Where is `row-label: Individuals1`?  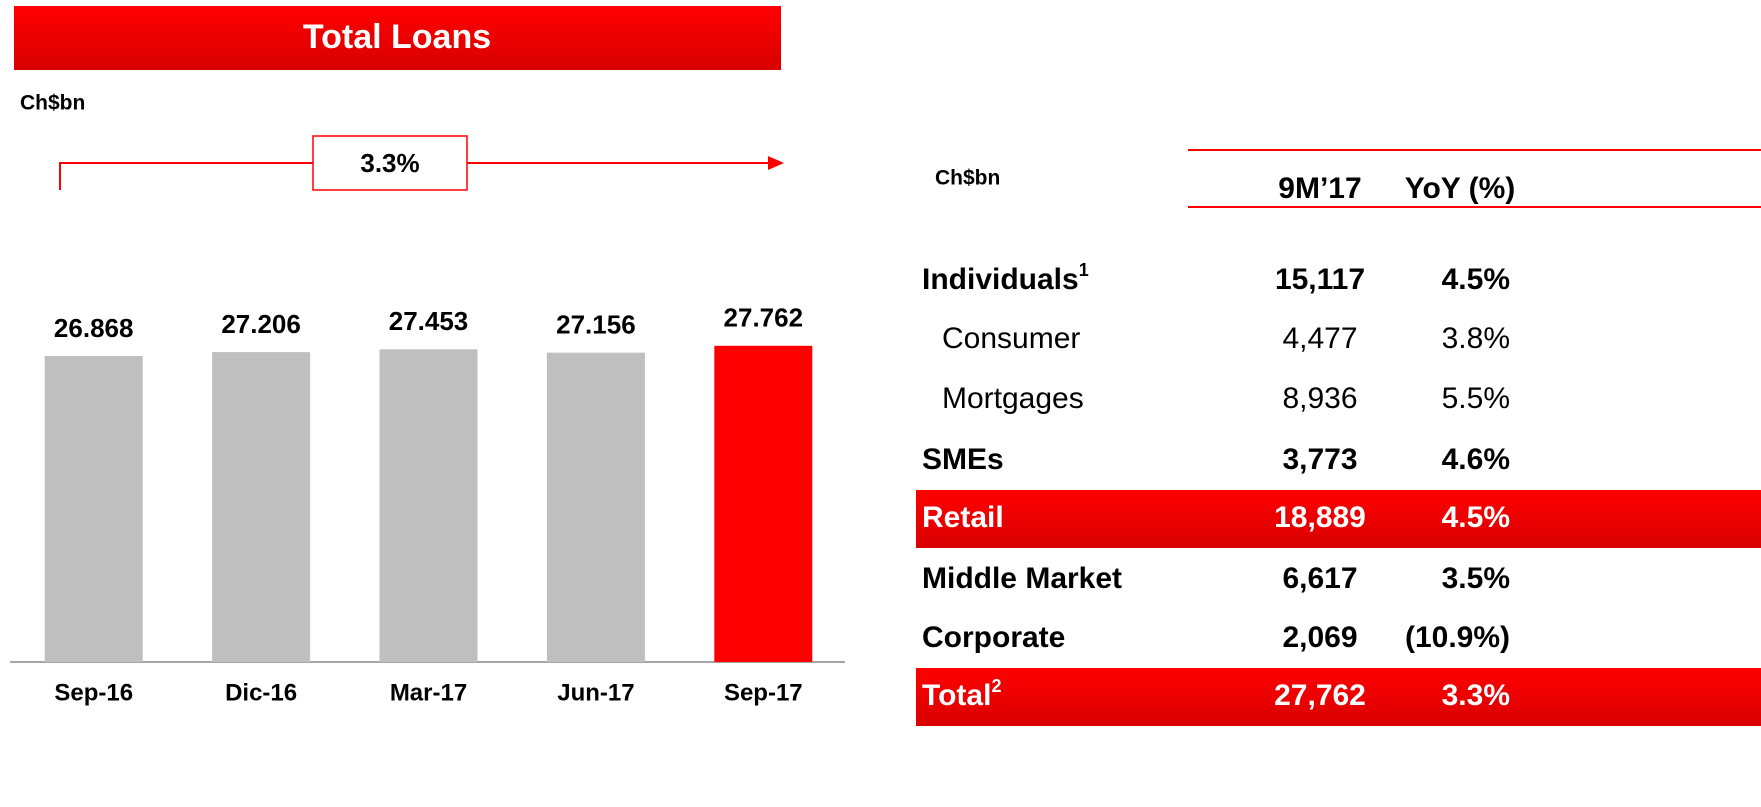
row-label: Individuals1 is located at coordinates (1005, 278).